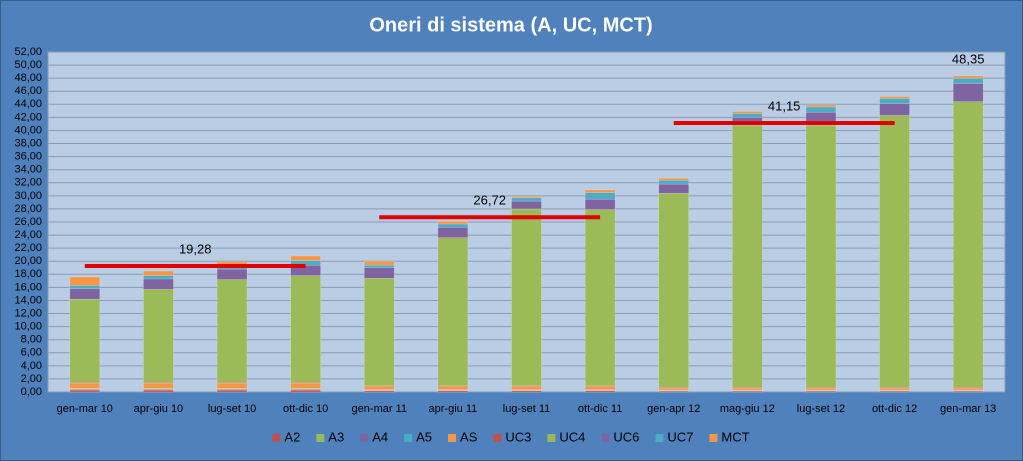 This screenshot has width=1023, height=461. I want to click on annotation-label: 48,35, so click(968, 58).